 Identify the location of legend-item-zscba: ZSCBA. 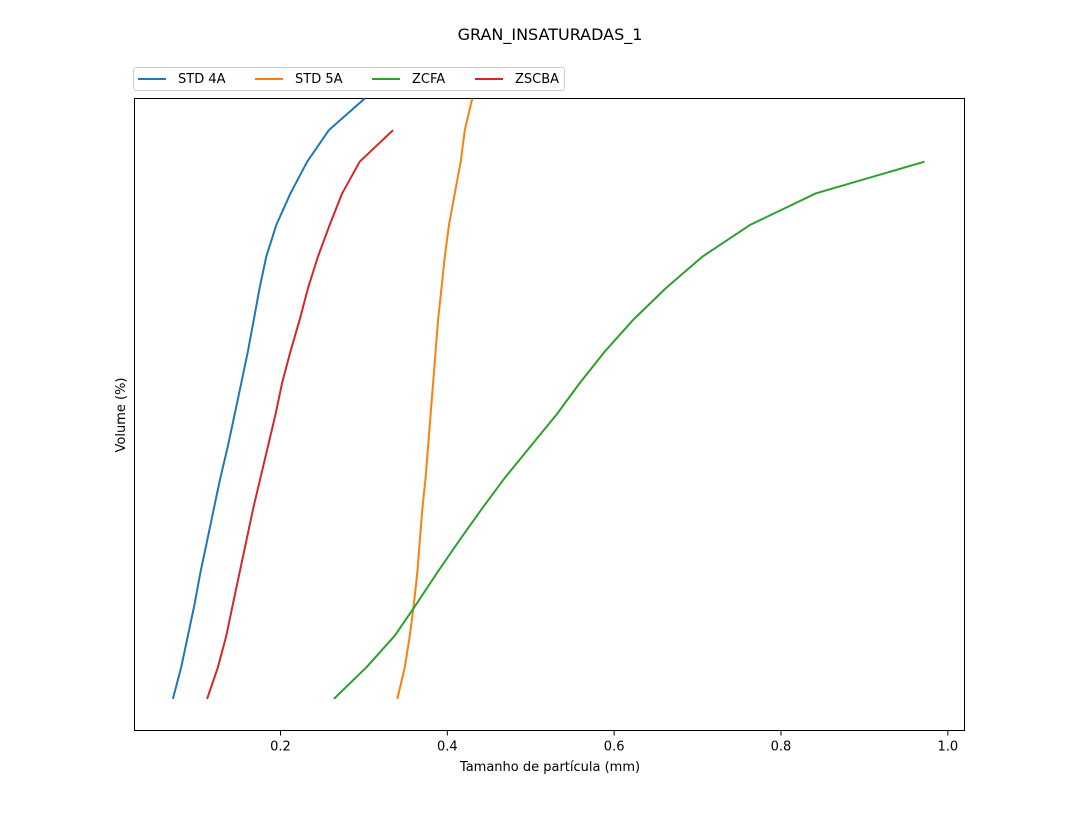
(517, 79).